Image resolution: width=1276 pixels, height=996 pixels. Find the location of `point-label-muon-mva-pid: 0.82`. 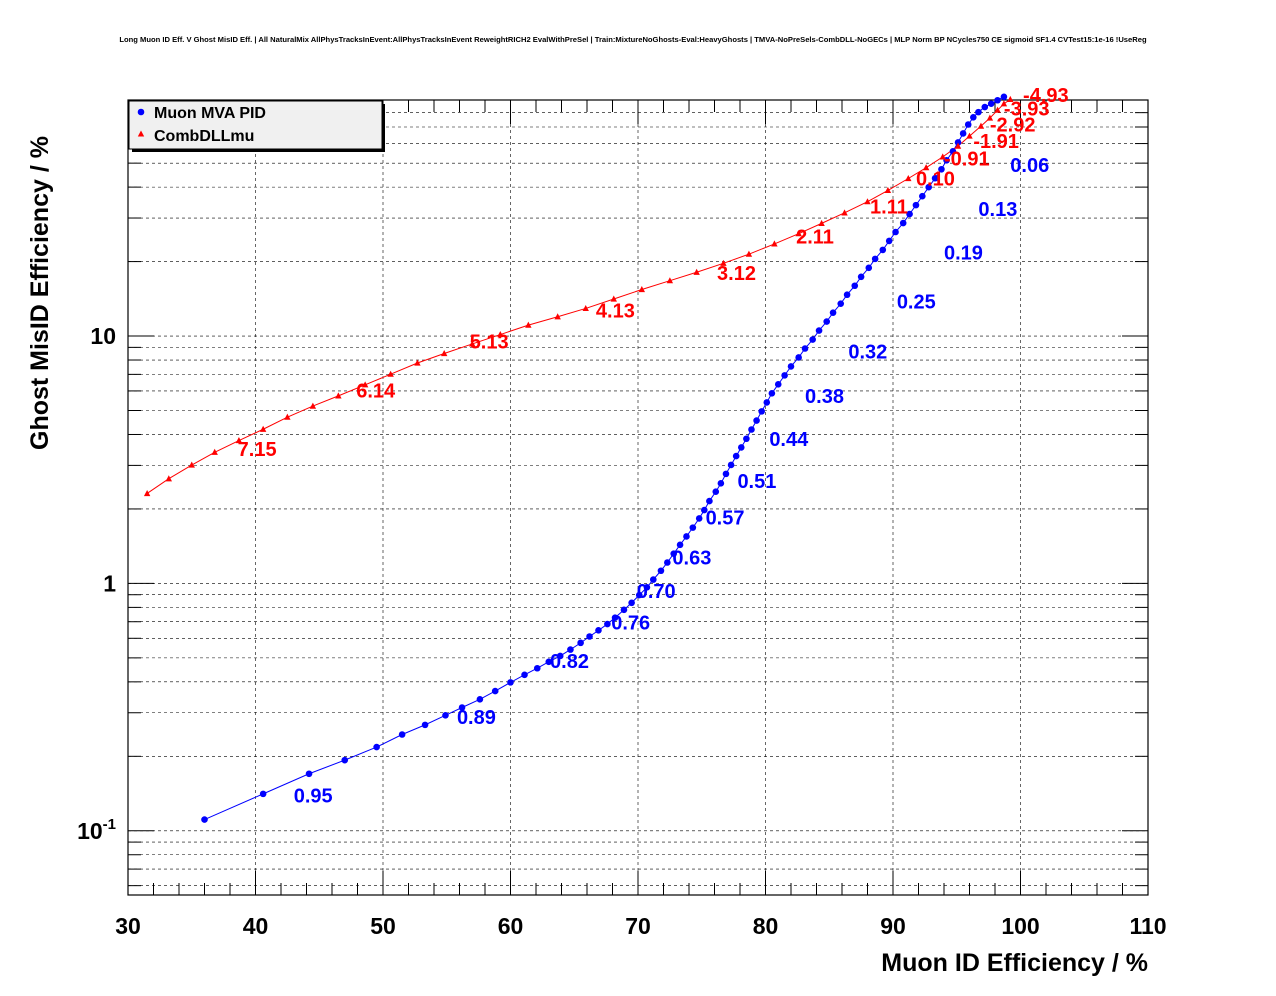

point-label-muon-mva-pid: 0.82 is located at coordinates (569, 662).